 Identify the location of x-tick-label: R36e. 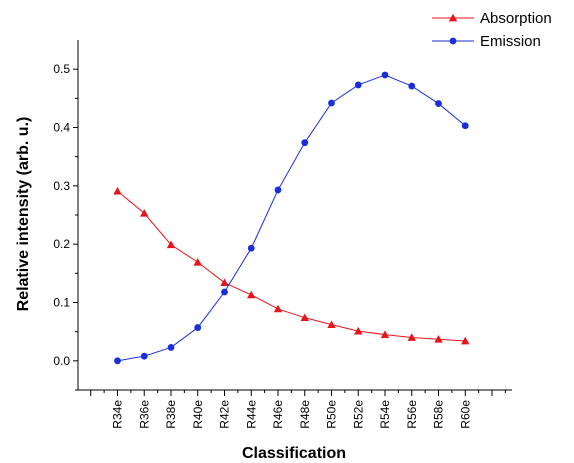
(144, 414).